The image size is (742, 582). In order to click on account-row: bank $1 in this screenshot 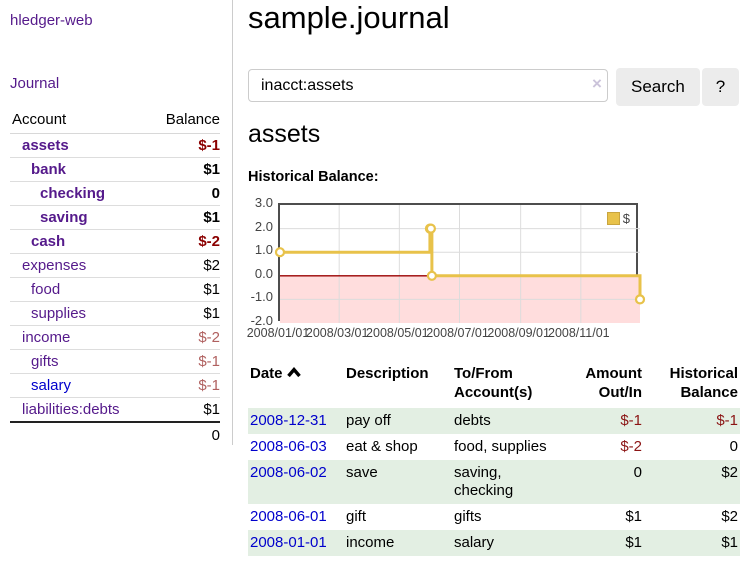, I will do `click(115, 169)`.